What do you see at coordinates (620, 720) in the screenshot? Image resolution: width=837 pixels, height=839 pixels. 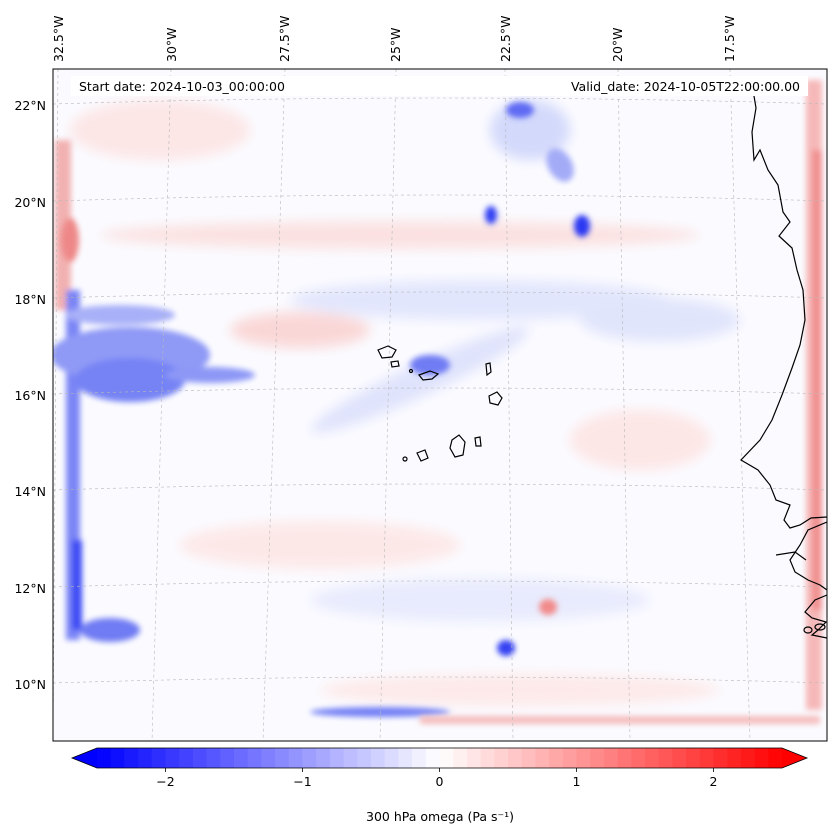 I see `south-band-pos` at bounding box center [620, 720].